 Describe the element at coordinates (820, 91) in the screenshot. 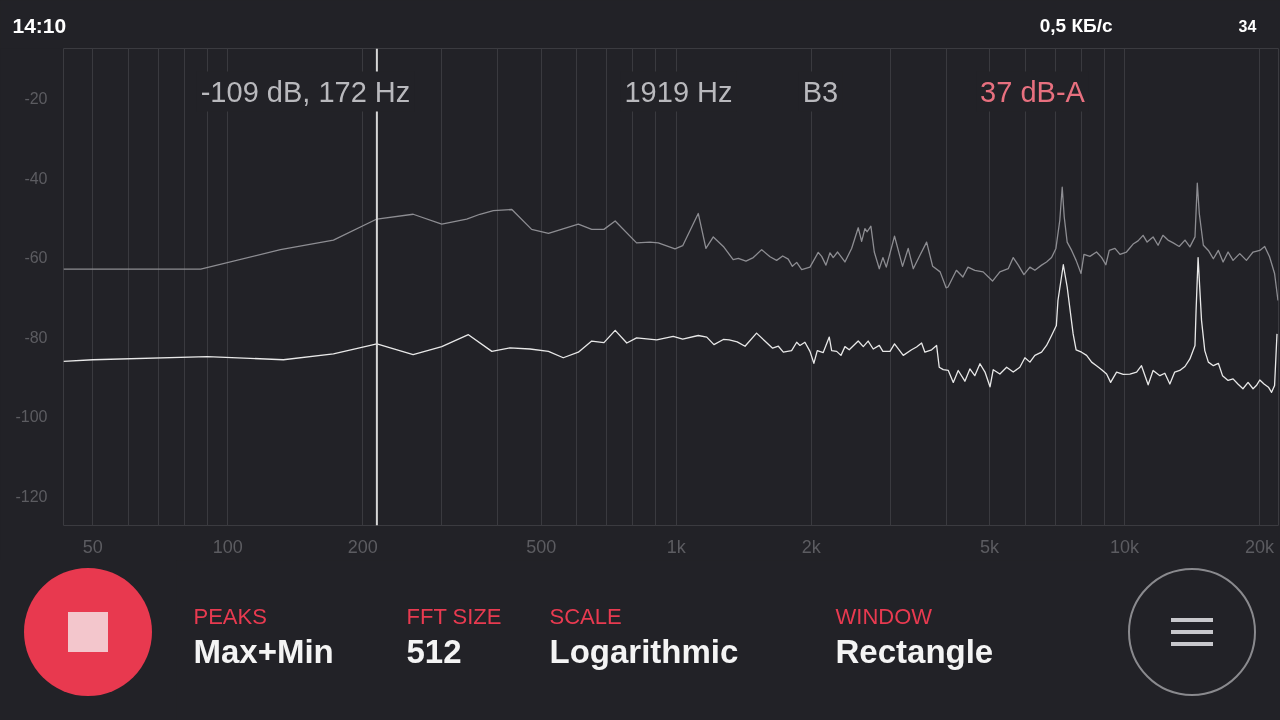

I see `annotation: B3` at that location.